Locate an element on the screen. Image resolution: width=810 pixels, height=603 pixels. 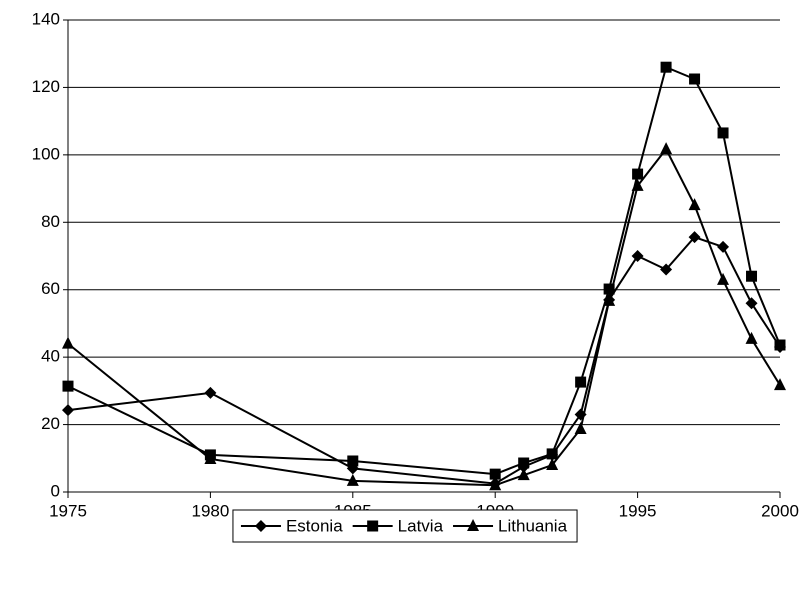
x-tick-label: 1980 is located at coordinates (210, 510).